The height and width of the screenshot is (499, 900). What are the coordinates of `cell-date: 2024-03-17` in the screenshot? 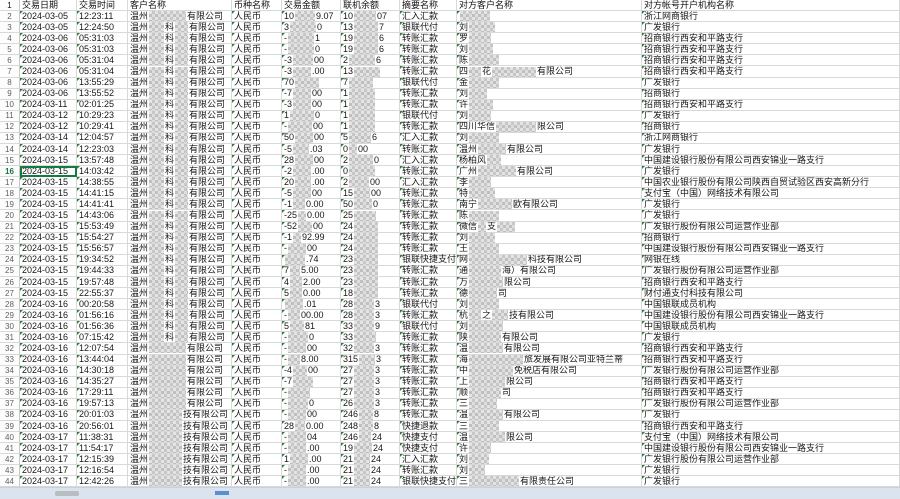 It's located at (48, 438).